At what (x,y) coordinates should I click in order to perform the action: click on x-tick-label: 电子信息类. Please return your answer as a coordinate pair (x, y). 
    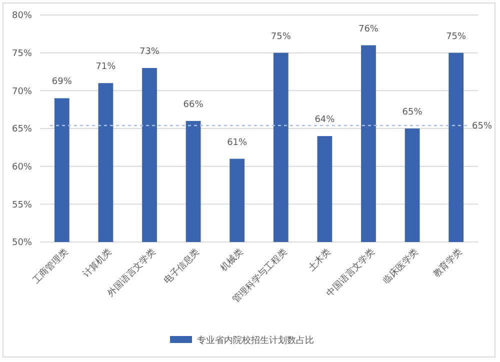
    Looking at the image, I should click on (182, 266).